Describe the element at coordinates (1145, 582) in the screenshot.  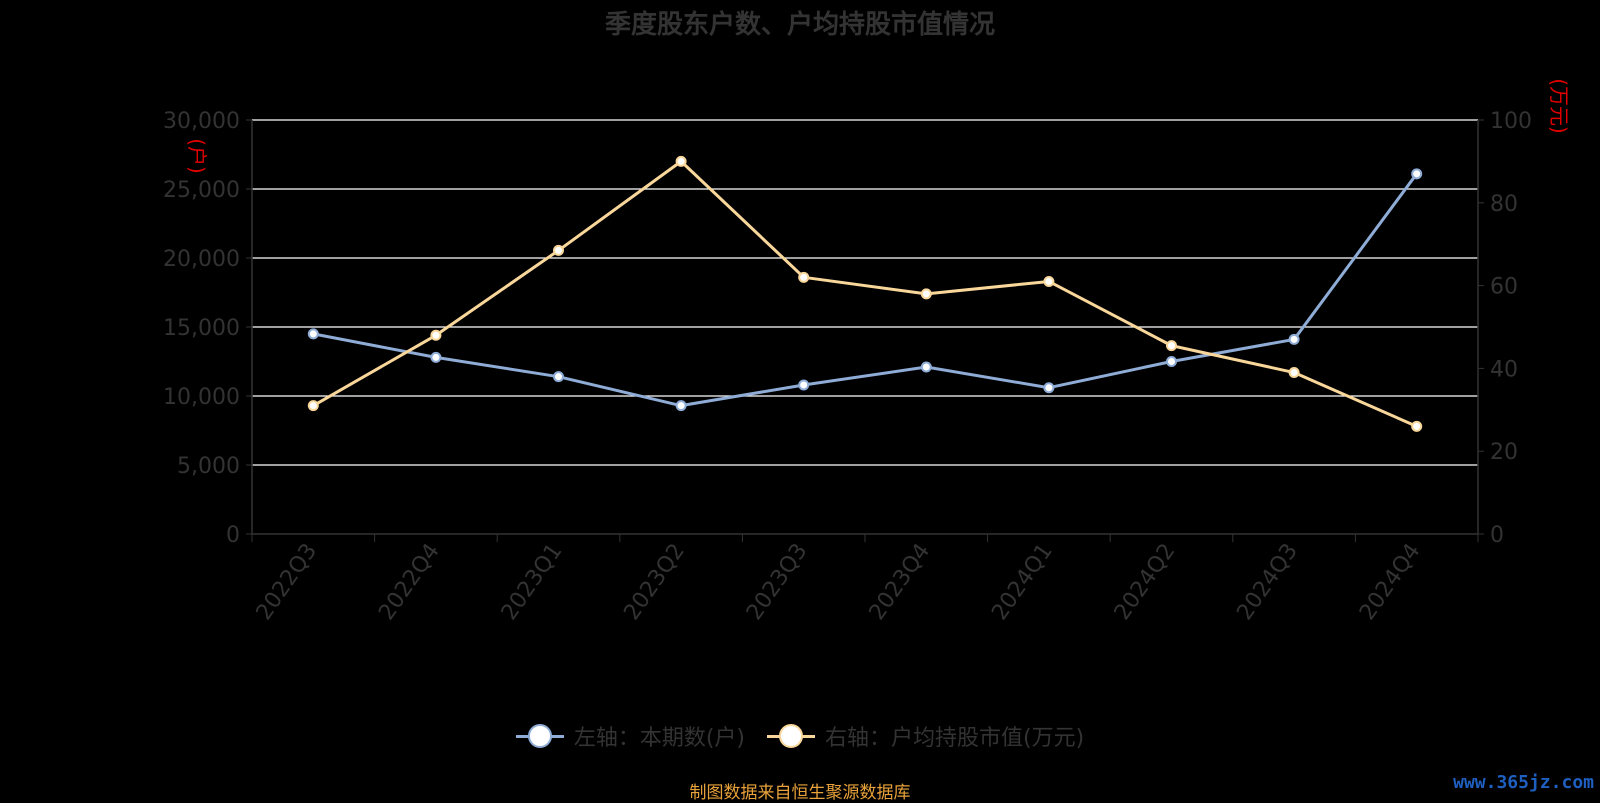
I see `x-tick-label: 2024Q2` at that location.